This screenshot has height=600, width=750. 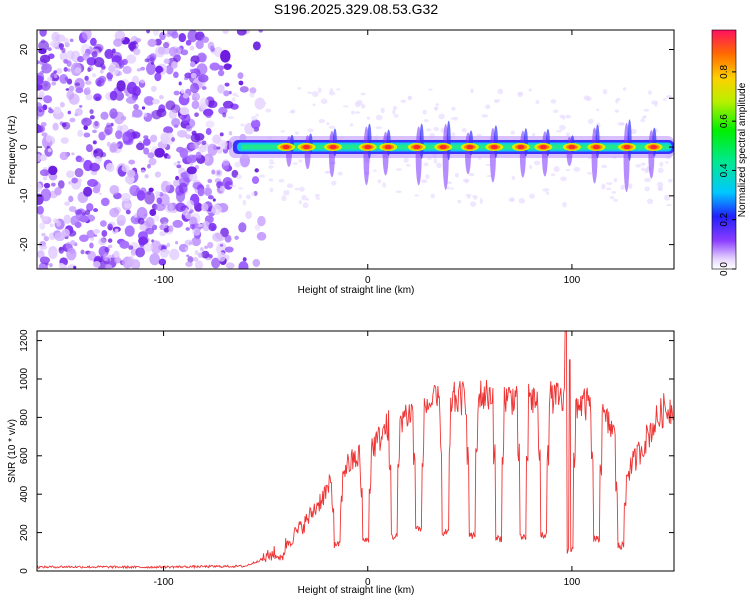 I want to click on colorbar-tick-label: 0.4, so click(x=724, y=170).